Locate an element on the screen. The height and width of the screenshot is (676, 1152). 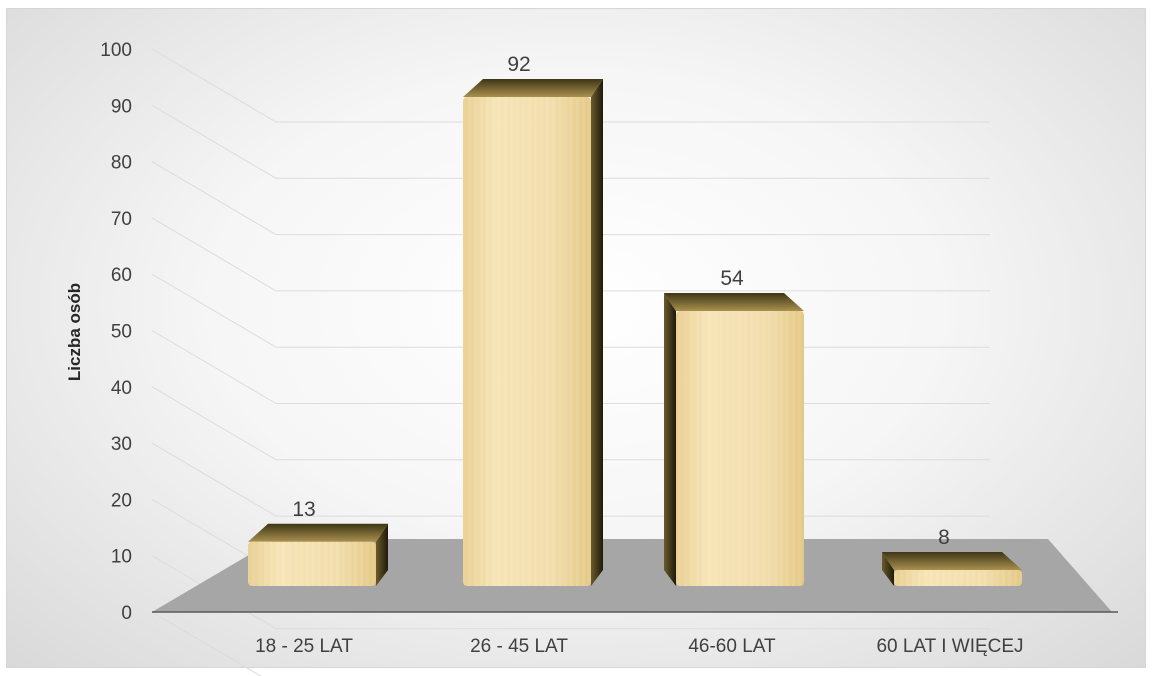
x-category-label: 26 - 45 LAT is located at coordinates (519, 646).